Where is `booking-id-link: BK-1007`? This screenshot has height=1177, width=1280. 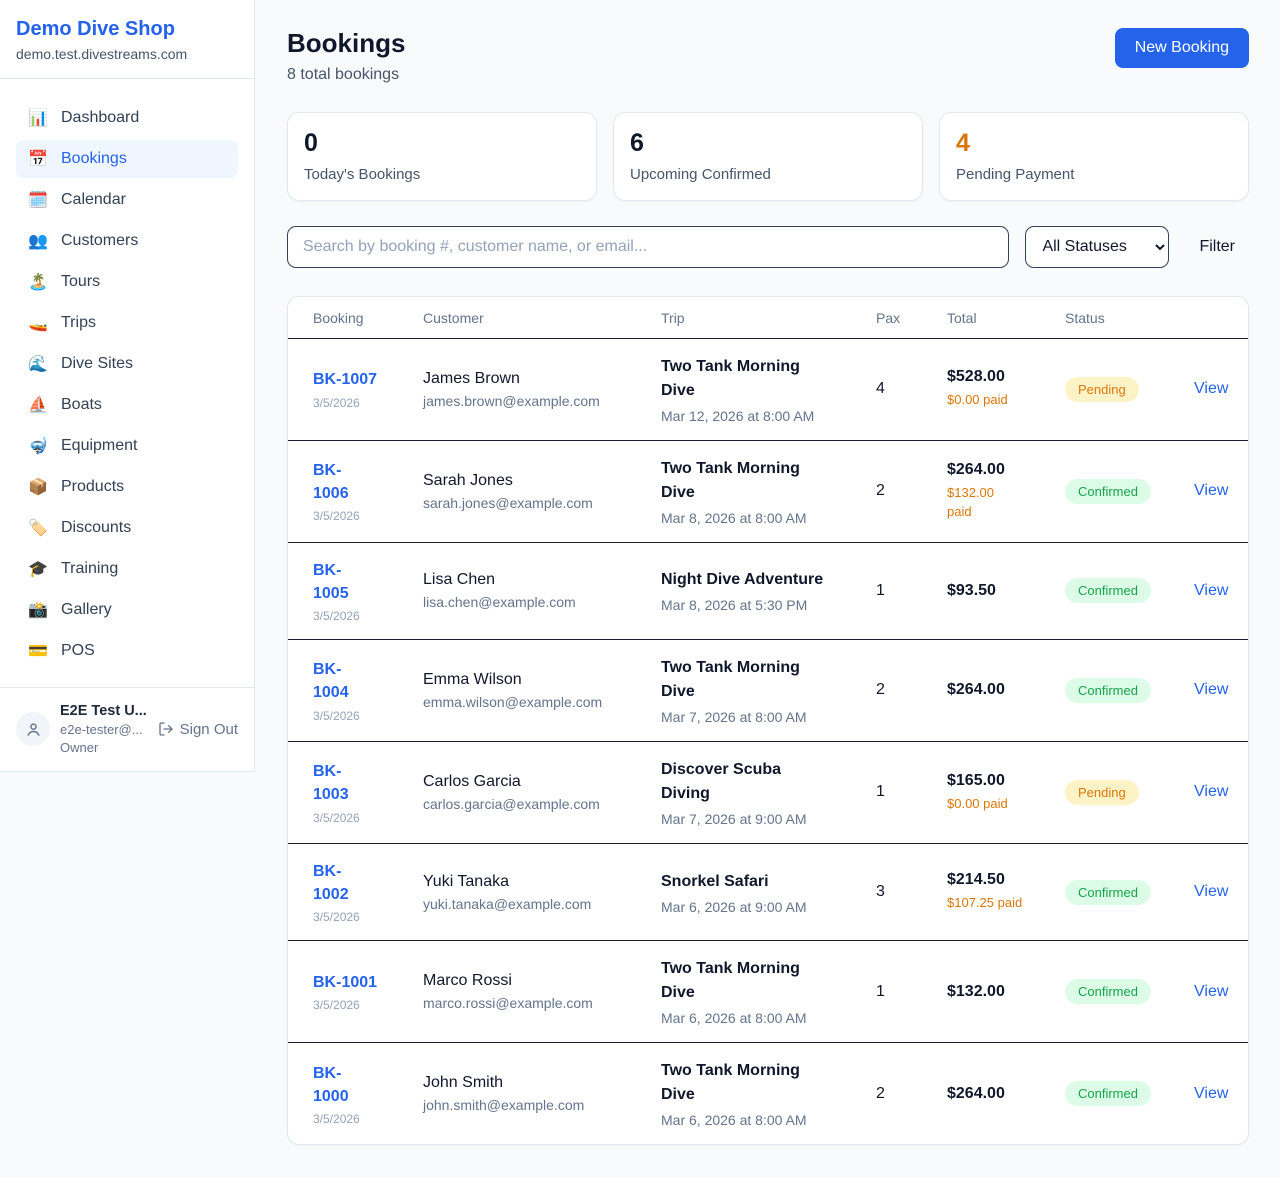
booking-id-link: BK-1007 is located at coordinates (345, 380).